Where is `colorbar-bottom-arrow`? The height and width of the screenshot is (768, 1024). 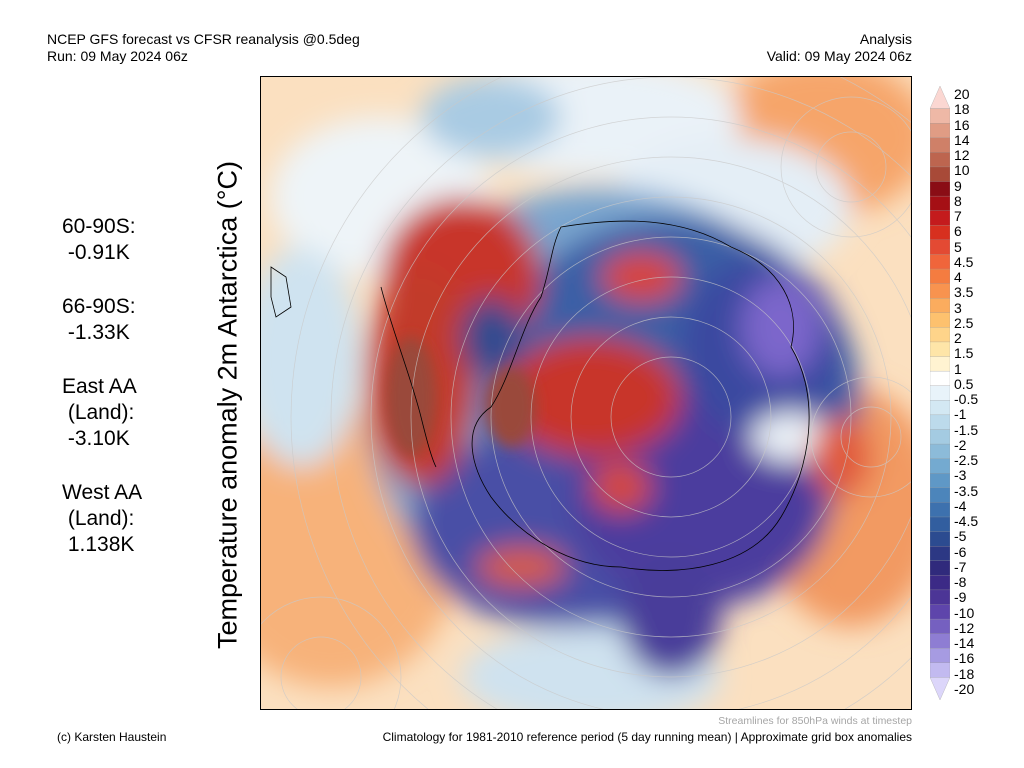
colorbar-bottom-arrow is located at coordinates (940, 688).